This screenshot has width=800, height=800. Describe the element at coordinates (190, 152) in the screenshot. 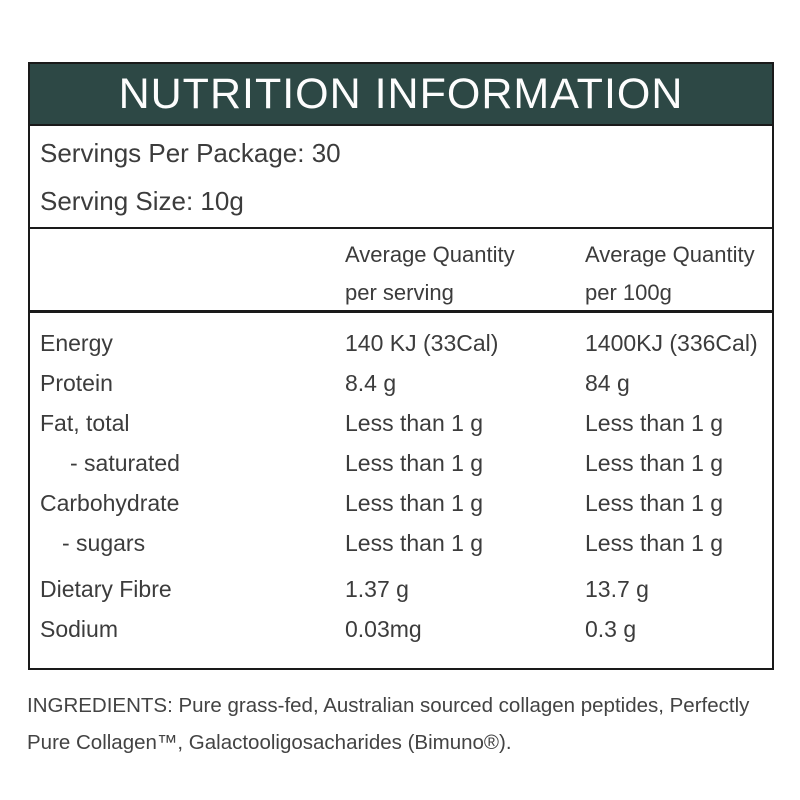

I see `servings-per-package: Servings Per Package: 30` at that location.